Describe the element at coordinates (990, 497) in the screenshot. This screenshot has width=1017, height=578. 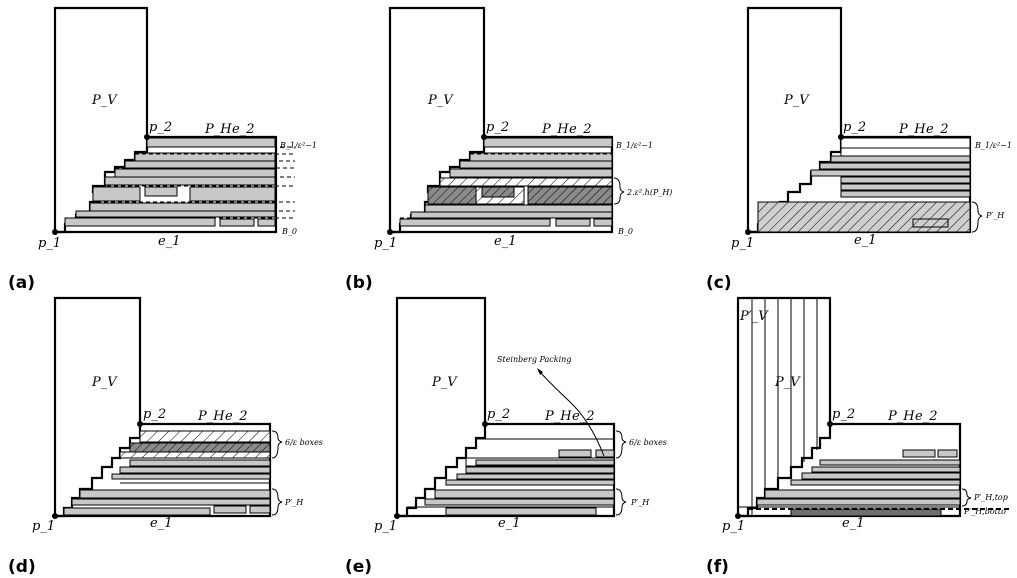
I see `phtop-label: P′_H,top` at that location.